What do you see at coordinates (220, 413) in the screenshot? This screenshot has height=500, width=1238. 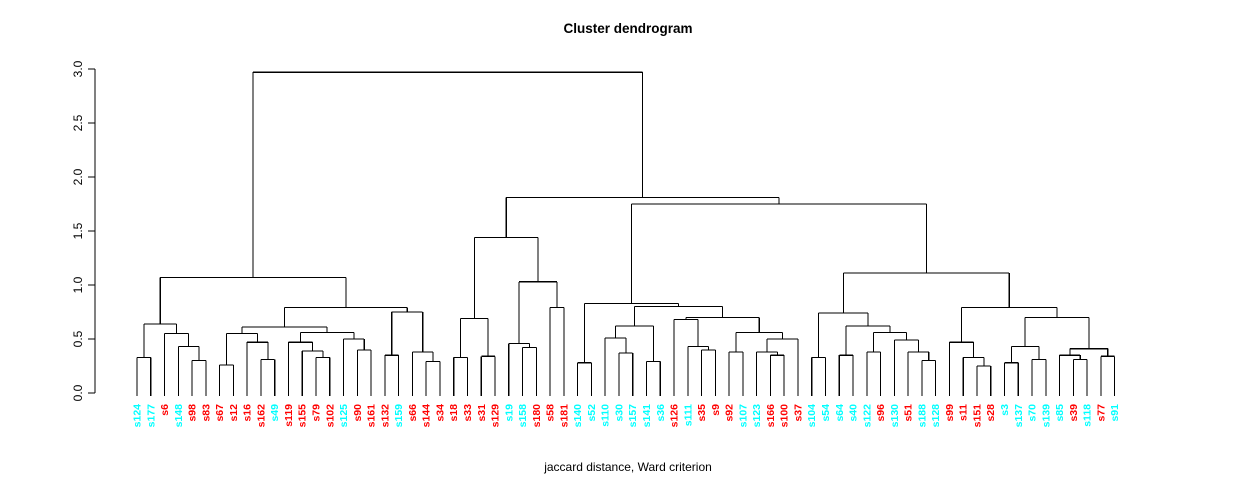 I see `leaf-label: s67` at bounding box center [220, 413].